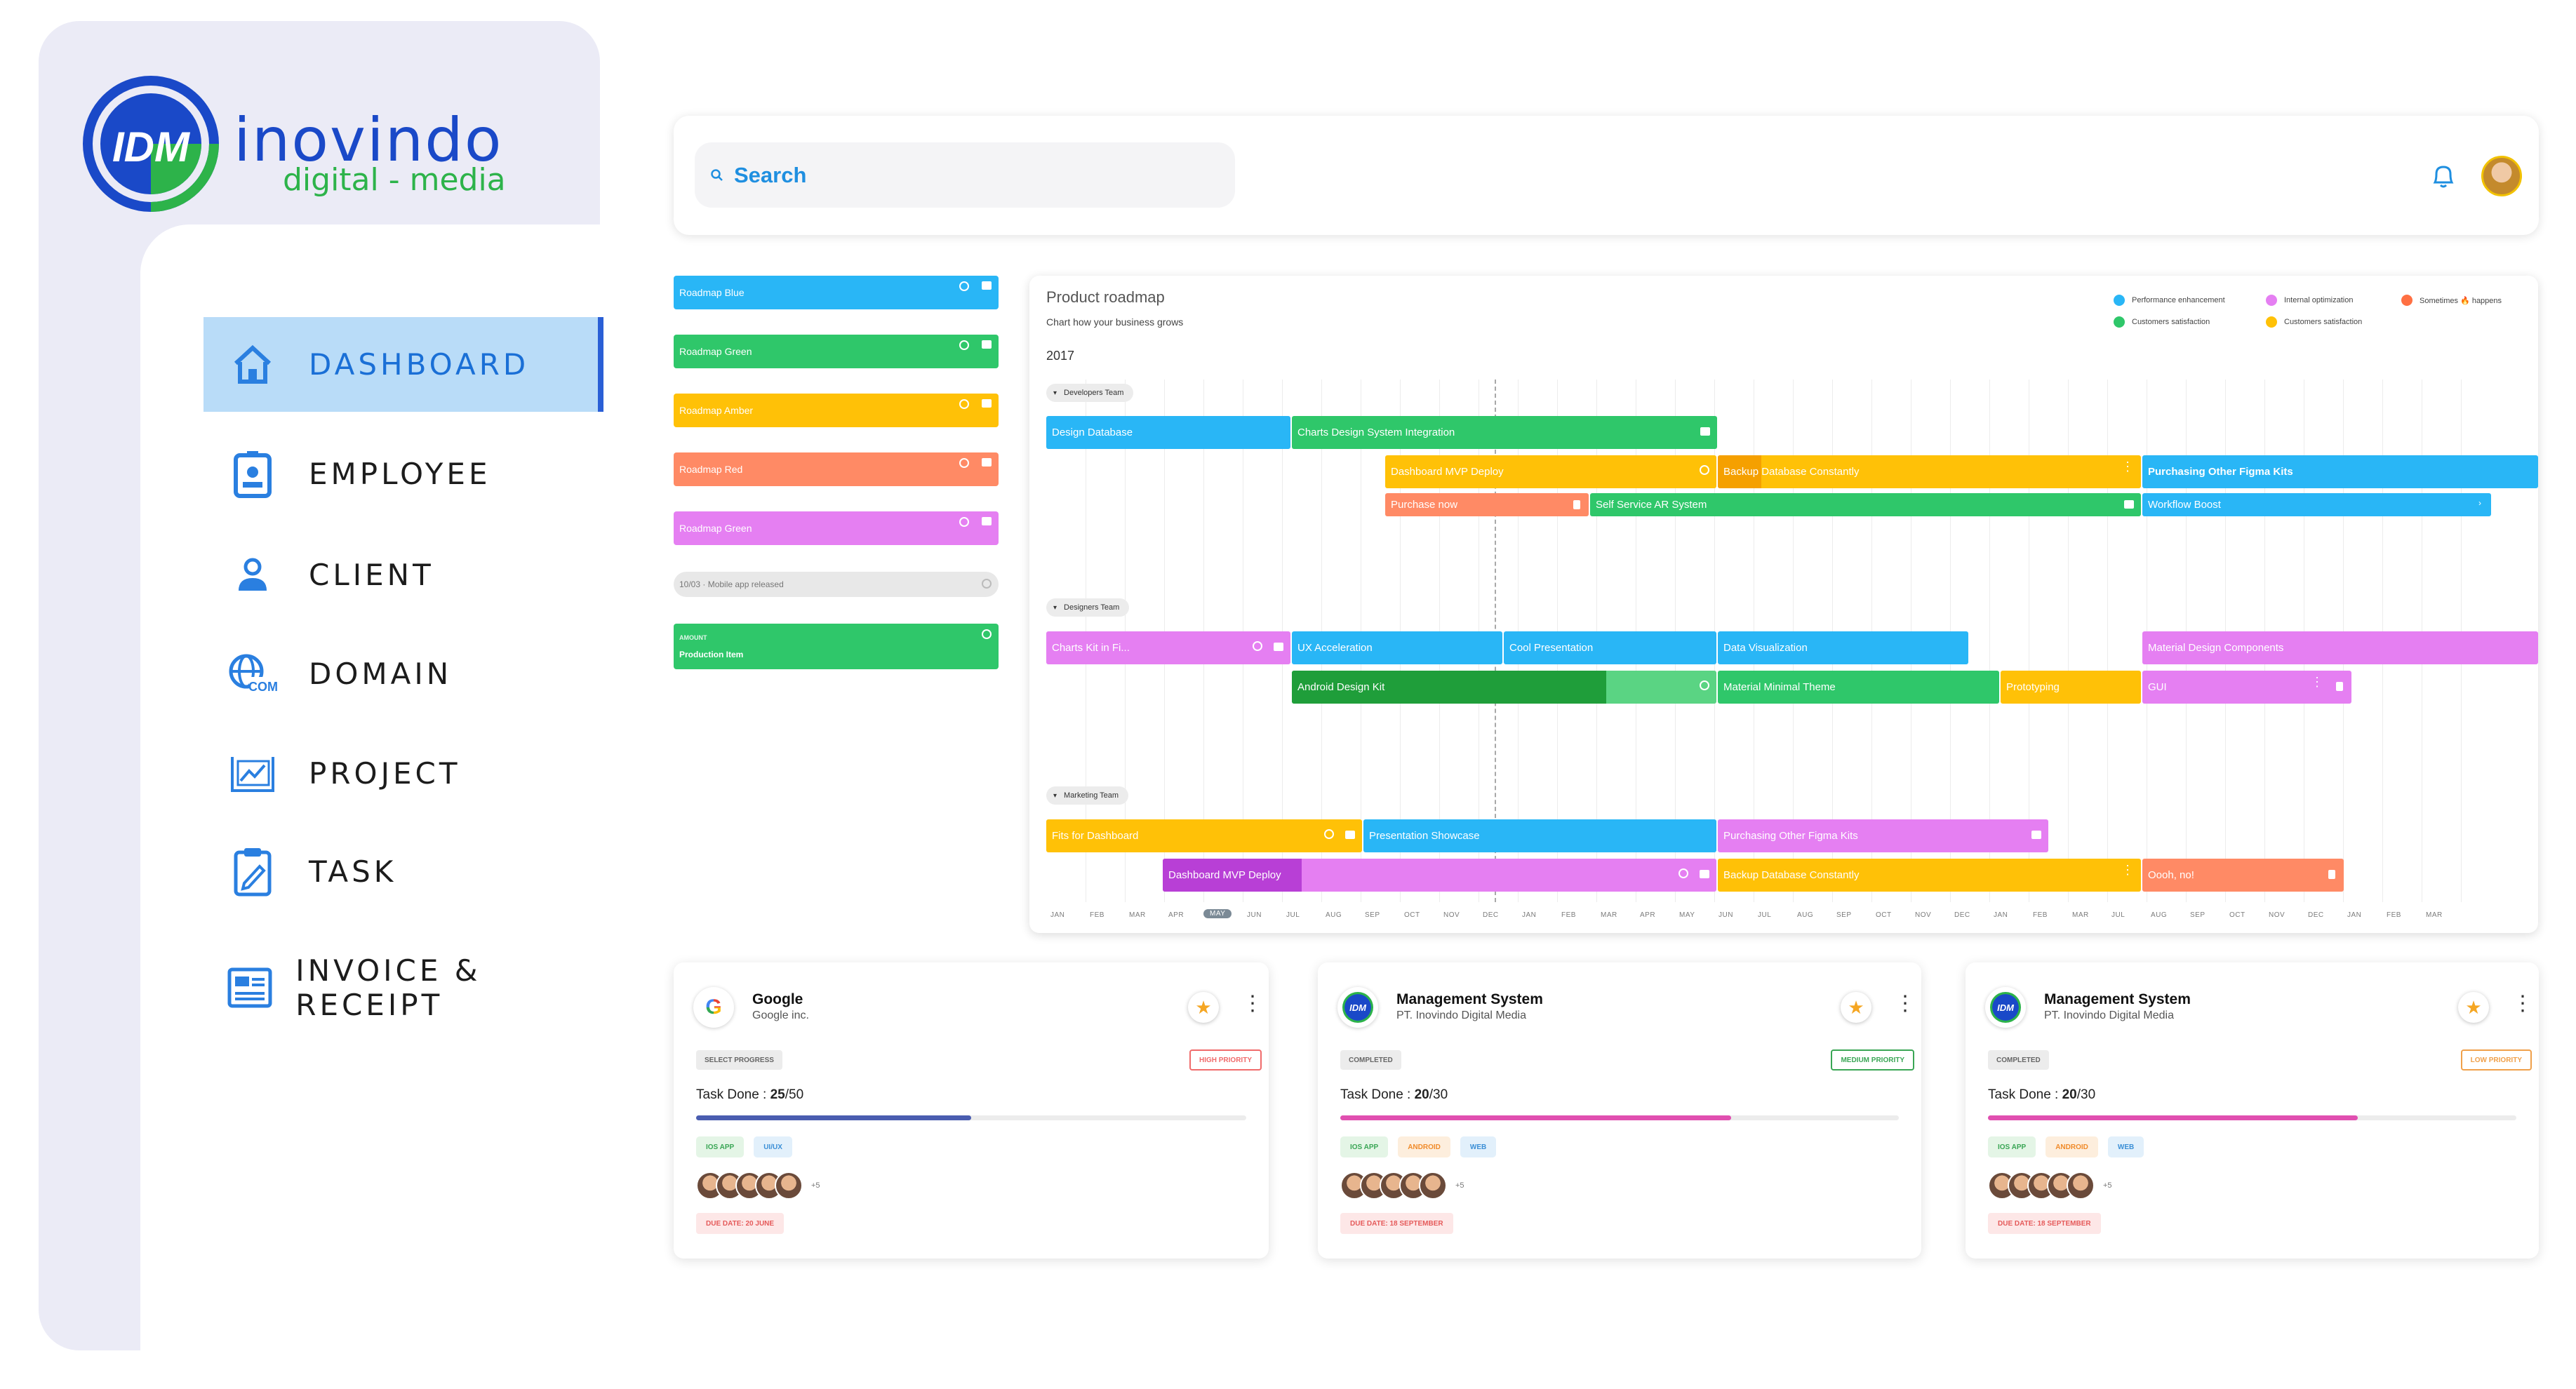 The height and width of the screenshot is (1389, 2576). I want to click on roadmap-bar: Self Service AR System, so click(1865, 505).